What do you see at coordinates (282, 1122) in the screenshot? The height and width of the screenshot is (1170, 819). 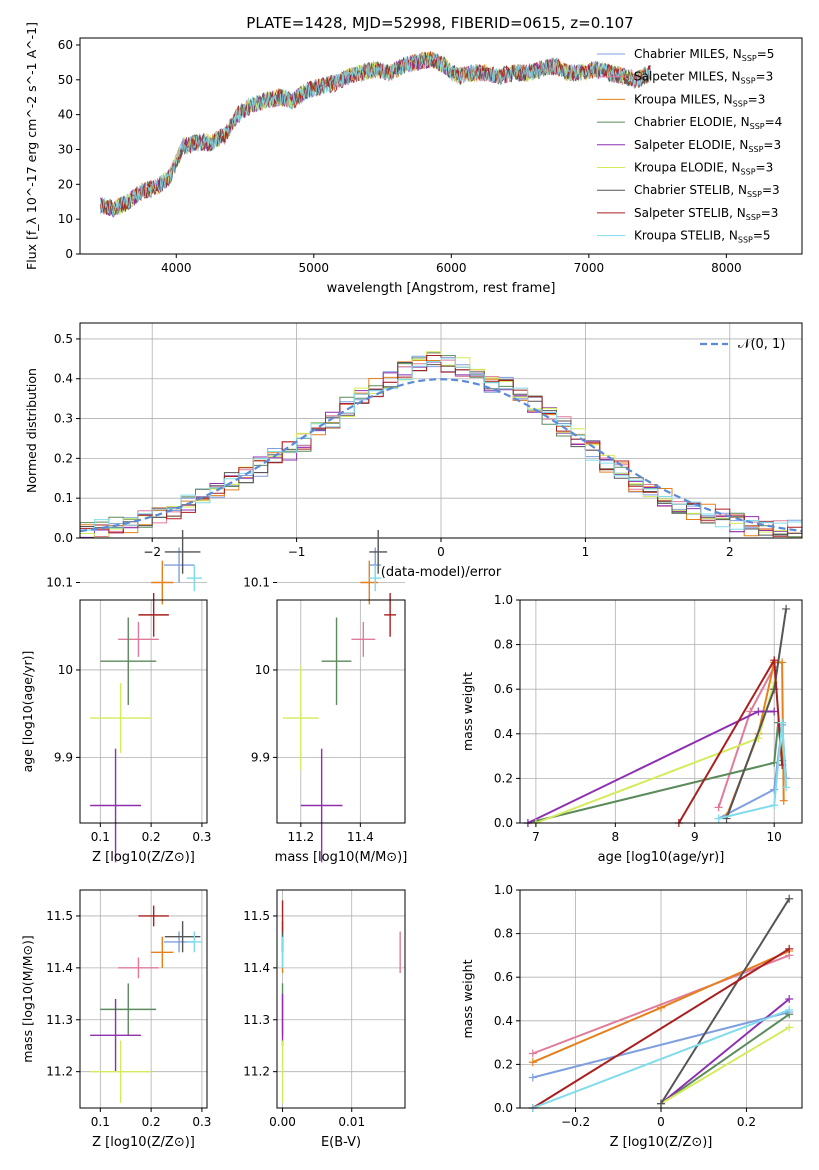 I see `x-tick-label: 0.00` at bounding box center [282, 1122].